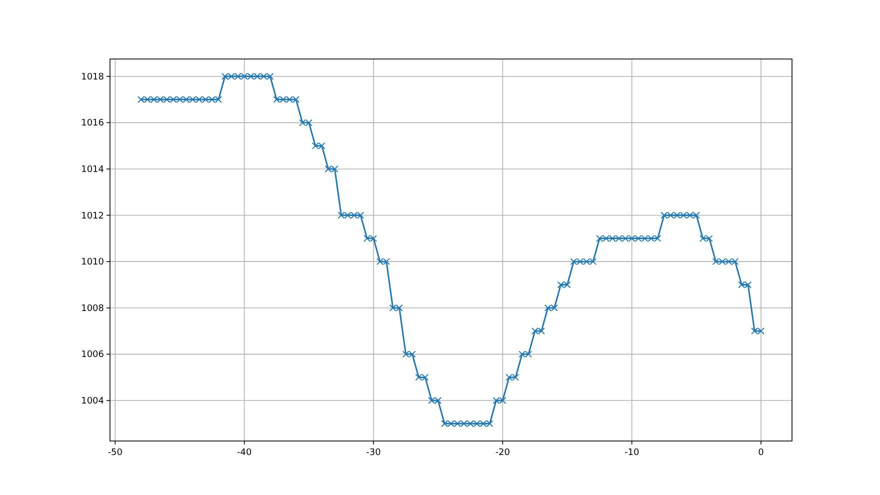 This screenshot has height=495, width=880. I want to click on x-tick-label: -30, so click(374, 453).